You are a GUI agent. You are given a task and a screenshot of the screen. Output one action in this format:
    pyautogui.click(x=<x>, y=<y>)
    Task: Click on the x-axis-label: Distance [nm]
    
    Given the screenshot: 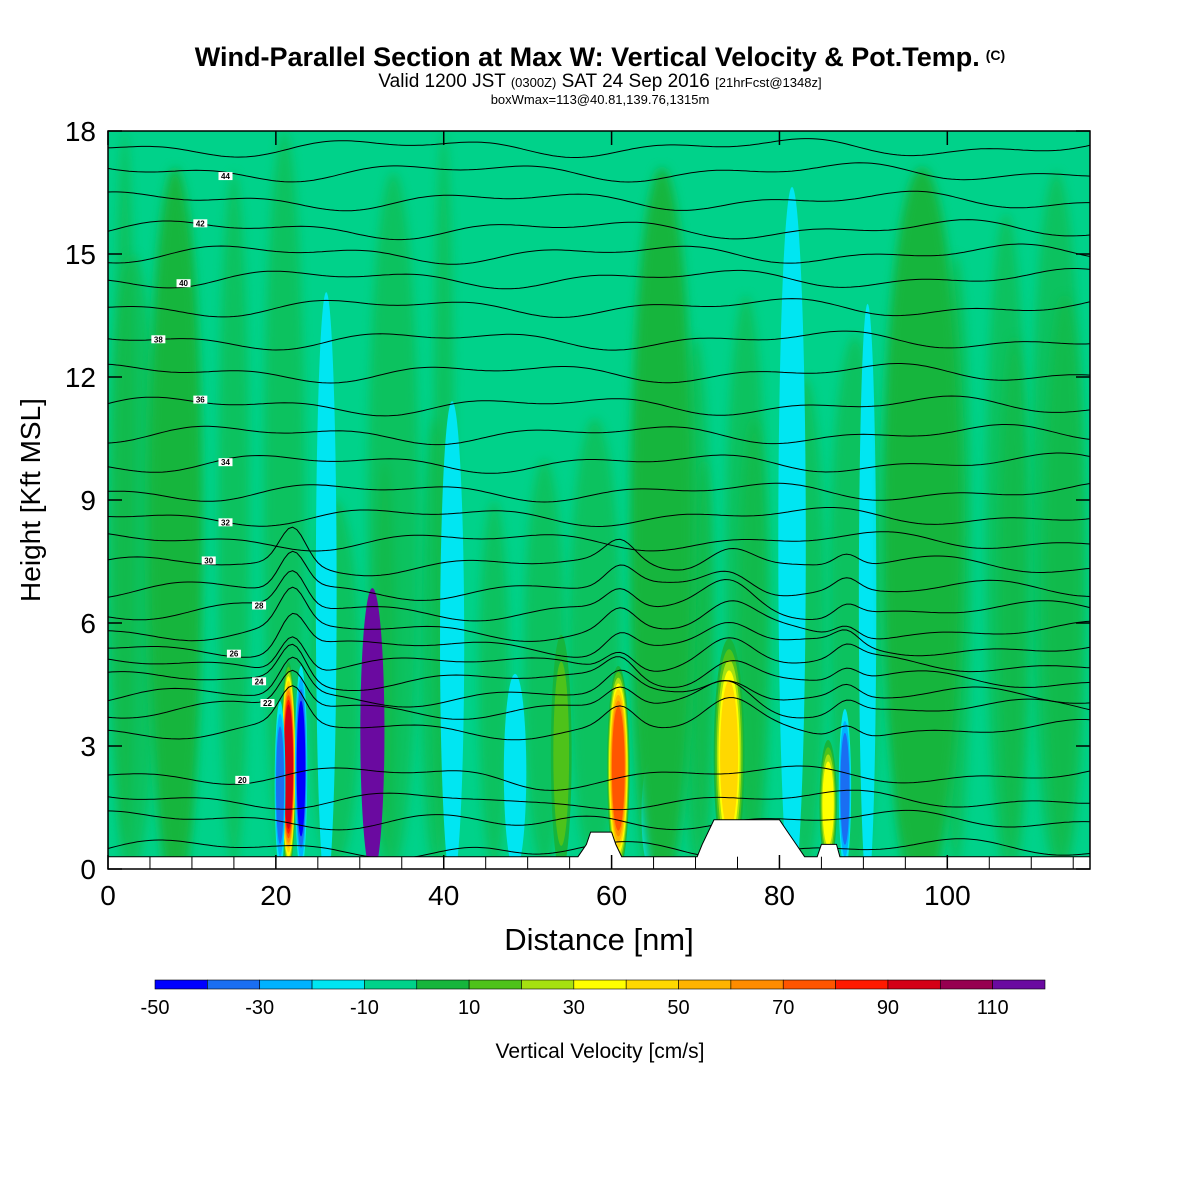 What is the action you would take?
    pyautogui.click(x=599, y=939)
    